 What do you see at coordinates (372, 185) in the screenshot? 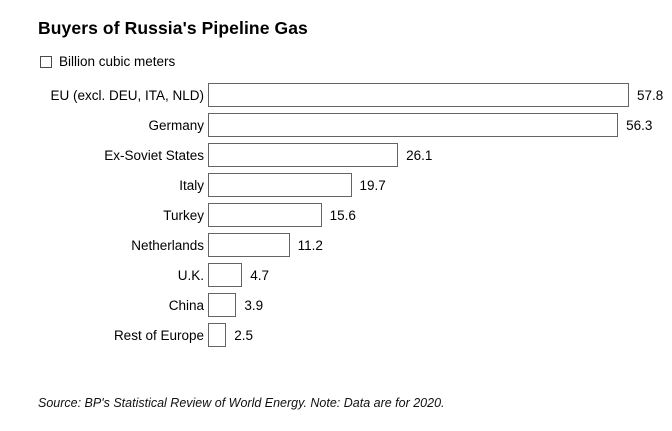
I see `value-label: 19.7` at bounding box center [372, 185].